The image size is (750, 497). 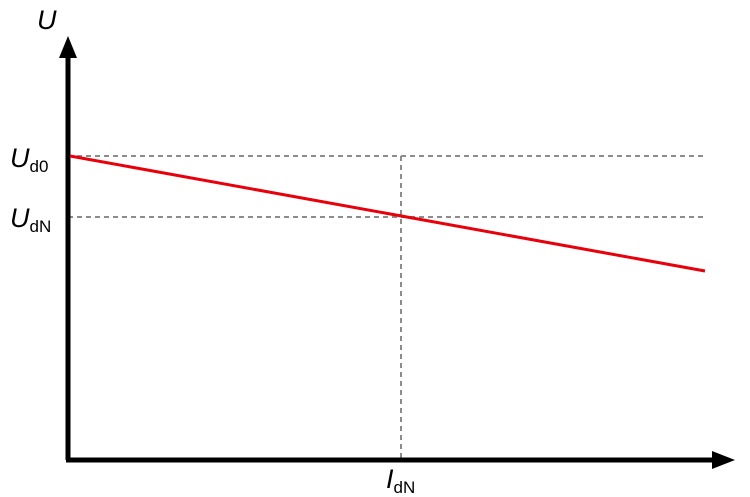 I want to click on x-axis-label: IdN, so click(x=400, y=480).